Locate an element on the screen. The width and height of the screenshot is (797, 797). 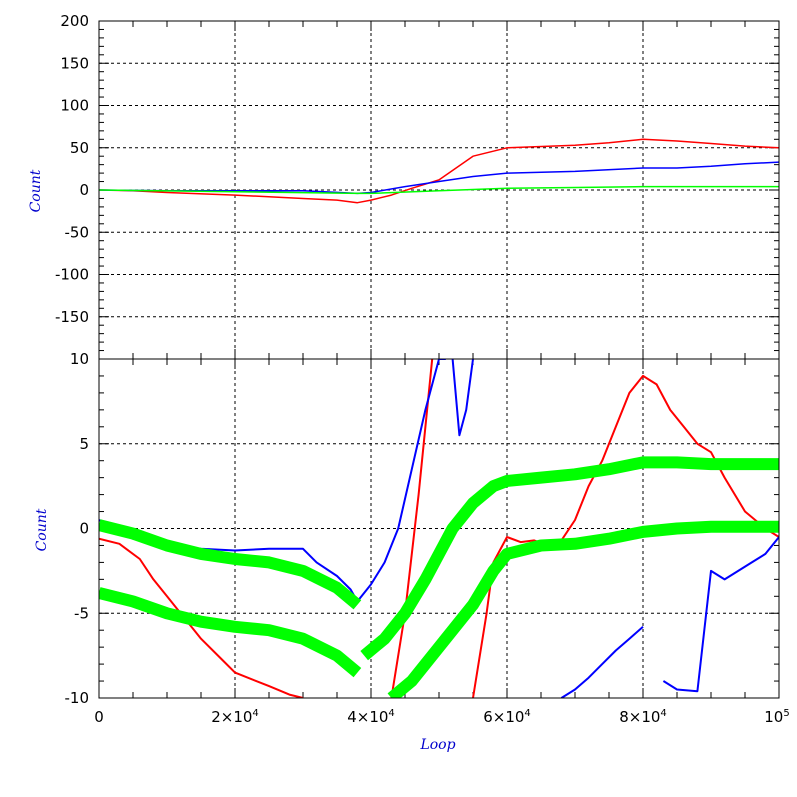
bottom-y-tick-label: 5 is located at coordinates (84, 444).